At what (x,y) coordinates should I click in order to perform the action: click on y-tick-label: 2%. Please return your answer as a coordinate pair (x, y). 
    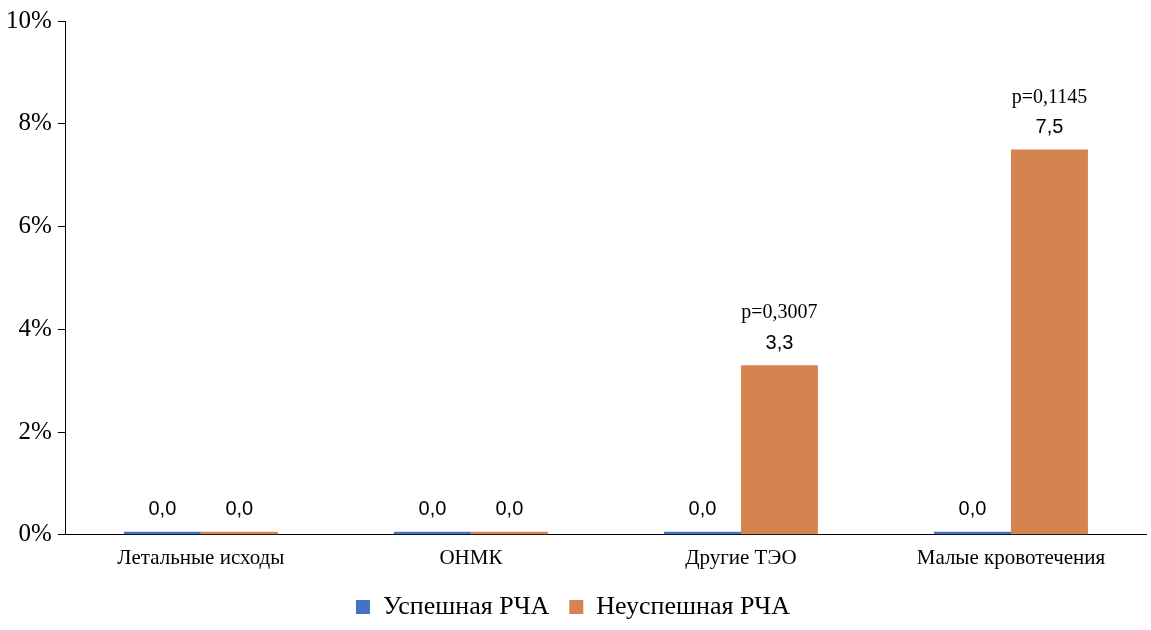
    Looking at the image, I should click on (35, 430).